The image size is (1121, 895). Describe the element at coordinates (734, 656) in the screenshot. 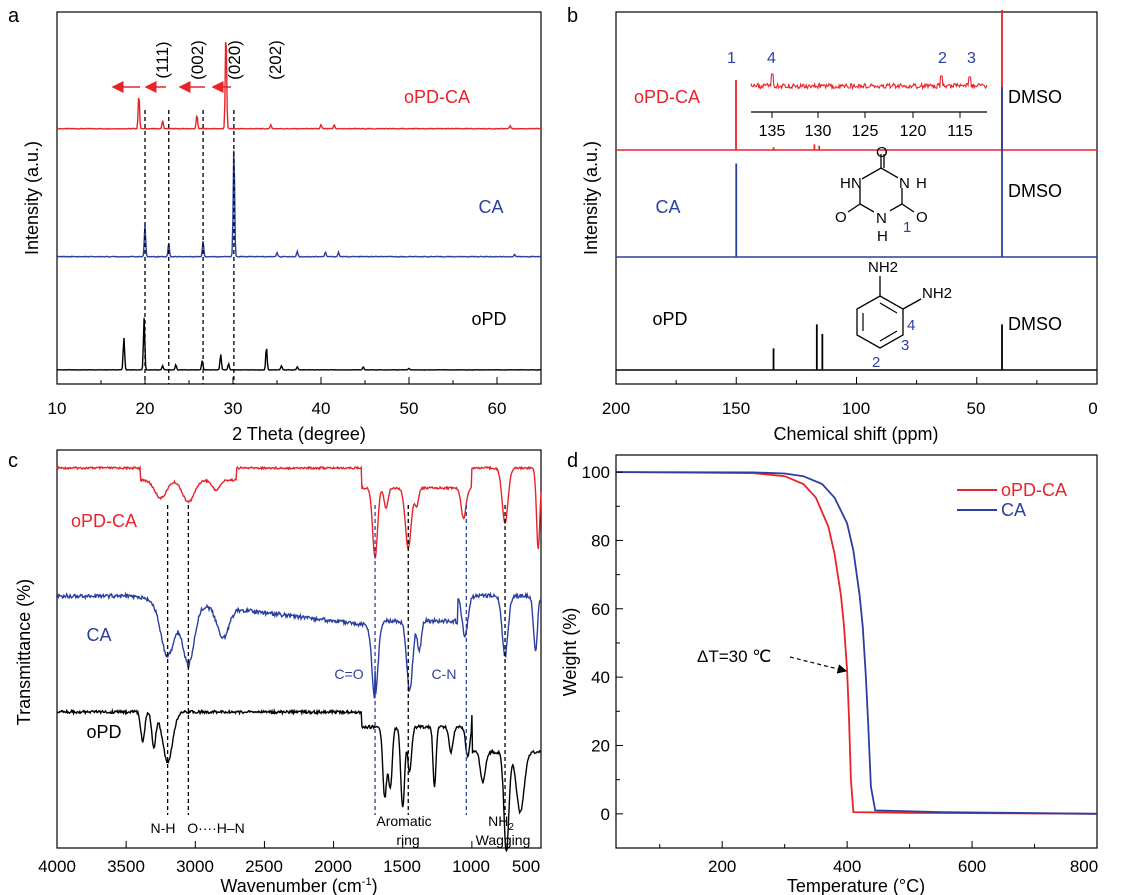

I see `delta-t-annotation: ΔT=30 ℃` at that location.